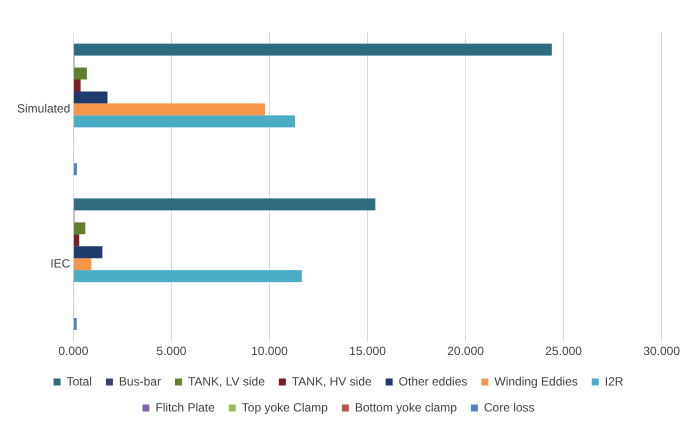 The image size is (691, 432). What do you see at coordinates (285, 407) in the screenshot?
I see `legend-label: Top yoke Clamp` at bounding box center [285, 407].